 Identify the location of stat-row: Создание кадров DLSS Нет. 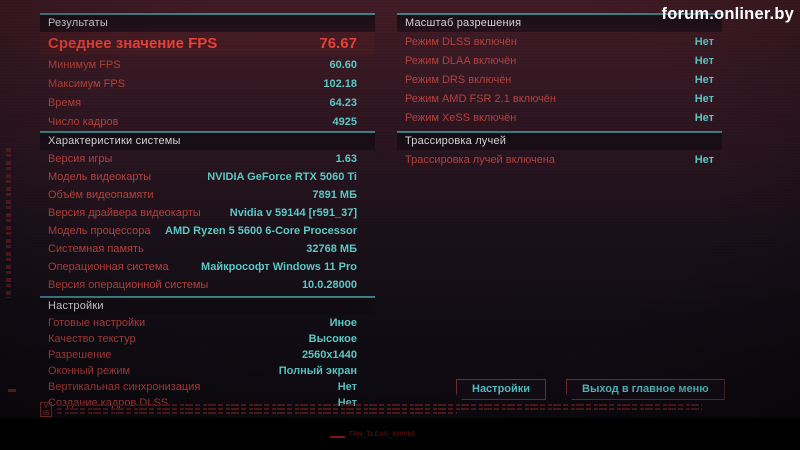
(207, 403).